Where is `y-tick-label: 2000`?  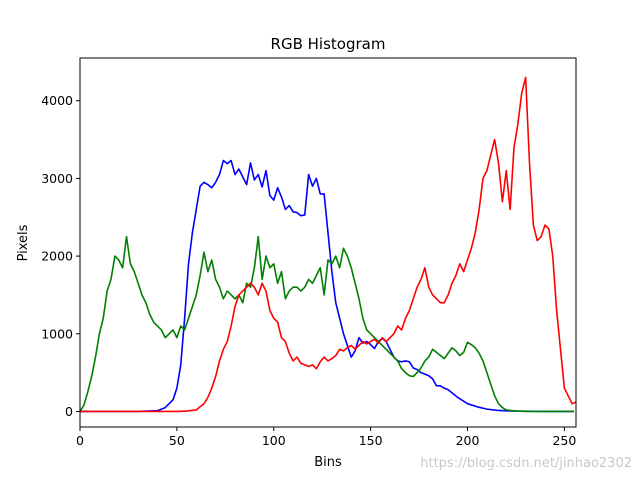 y-tick-label: 2000 is located at coordinates (57, 256).